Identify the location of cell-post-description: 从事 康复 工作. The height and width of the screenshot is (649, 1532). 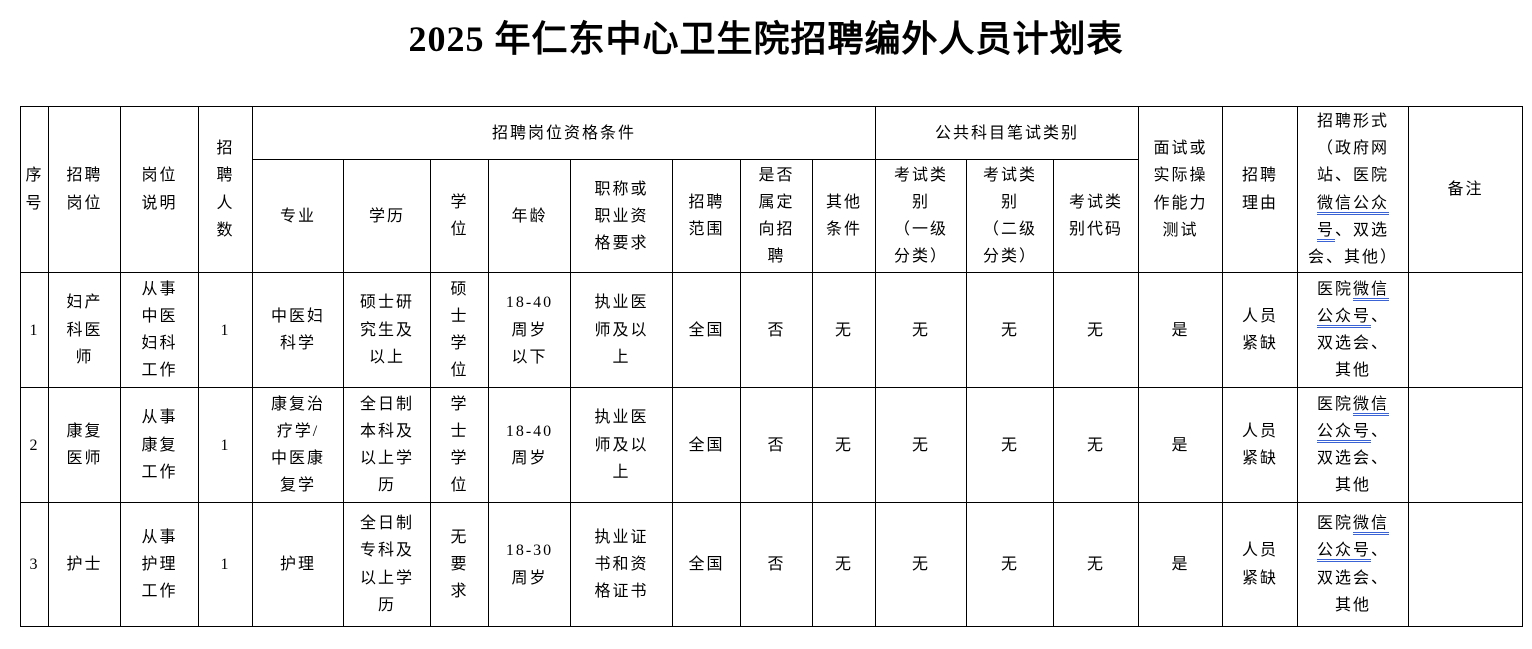
(159, 445).